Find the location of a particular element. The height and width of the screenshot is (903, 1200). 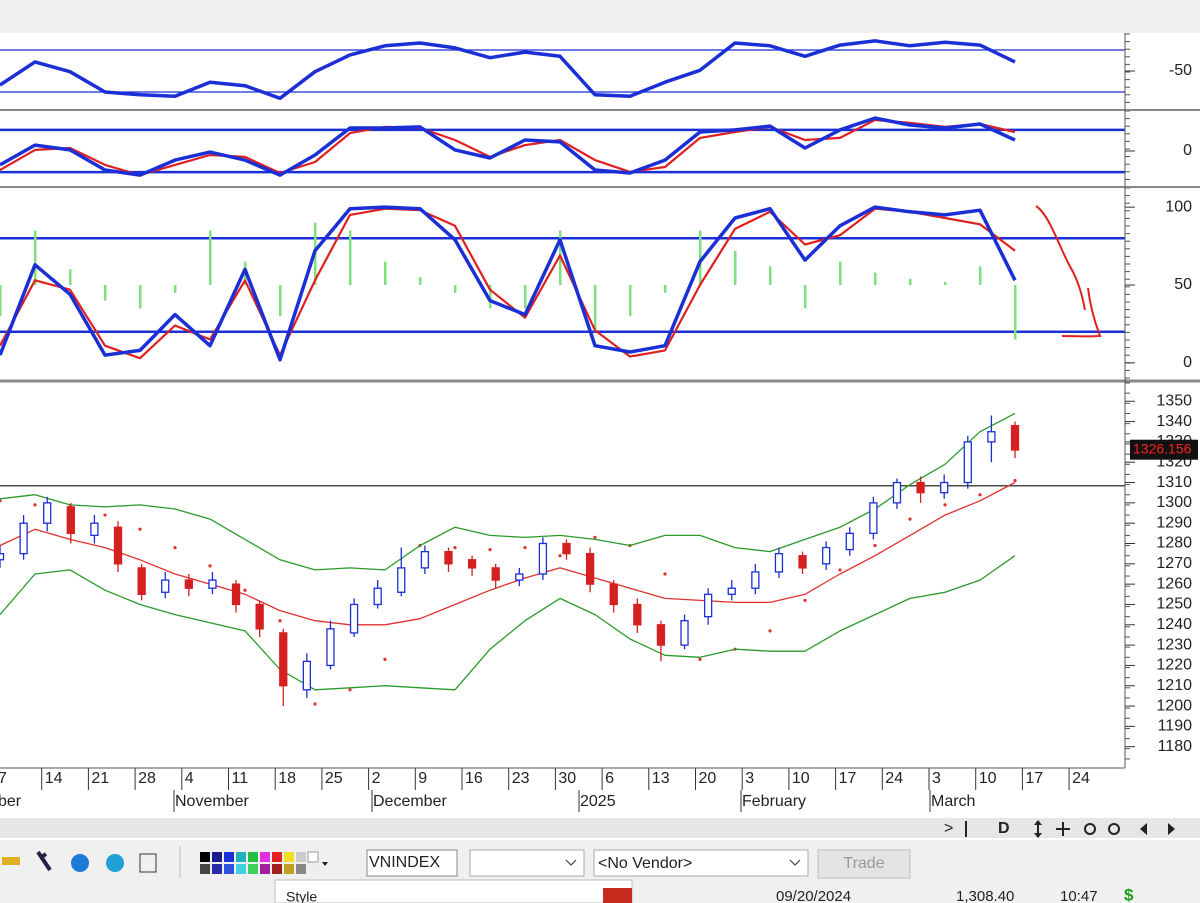

month-label: November is located at coordinates (212, 801).